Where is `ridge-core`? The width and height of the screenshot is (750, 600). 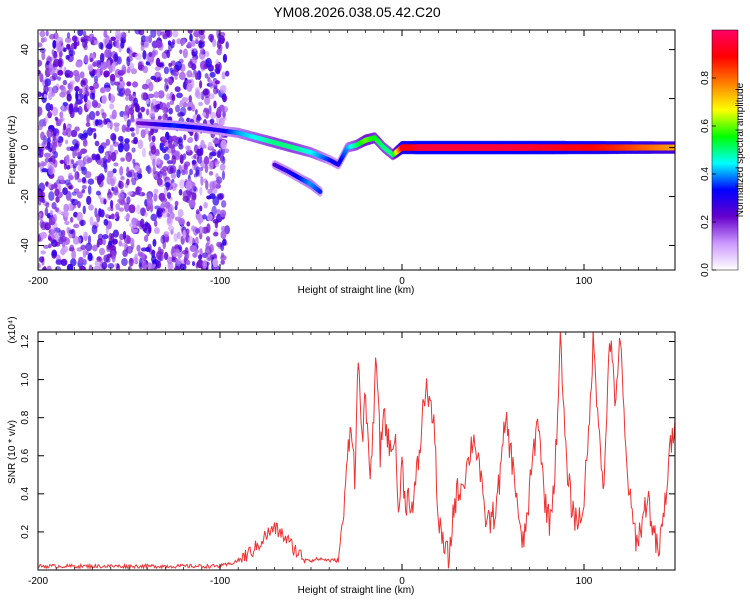
ridge-core is located at coordinates (320, 191).